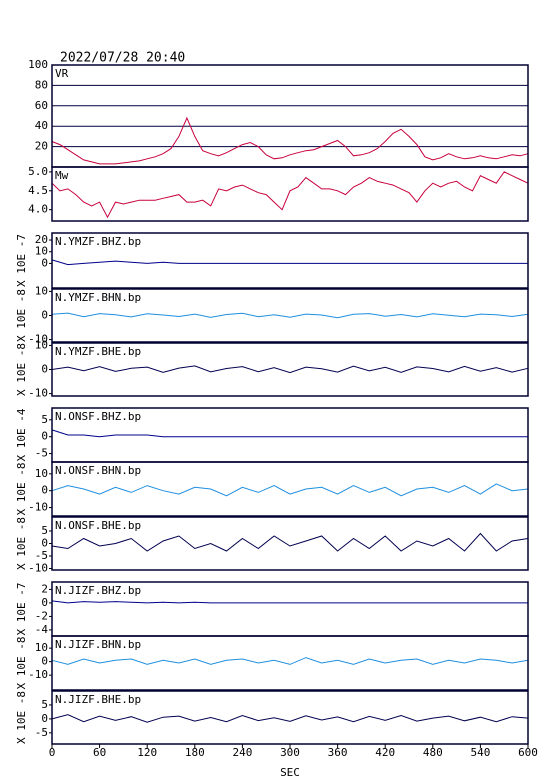  I want to click on panel-label: Mw, so click(62, 175).